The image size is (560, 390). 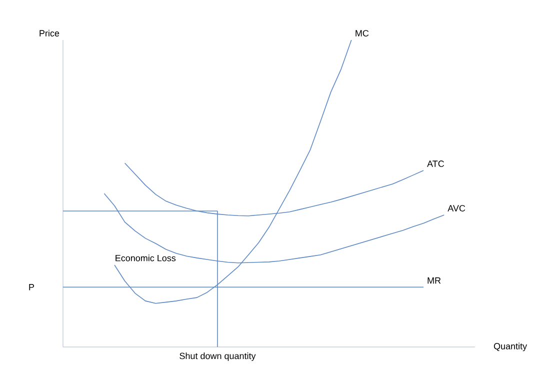 I want to click on x-axis-title: Quantity, so click(x=511, y=347).